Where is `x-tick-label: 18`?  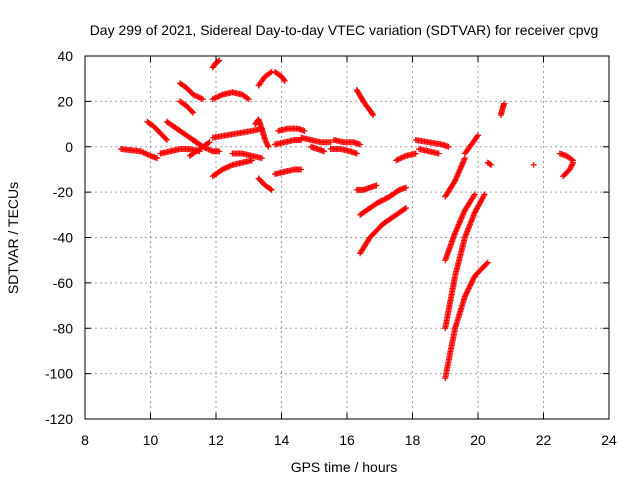
x-tick-label: 18 is located at coordinates (413, 440).